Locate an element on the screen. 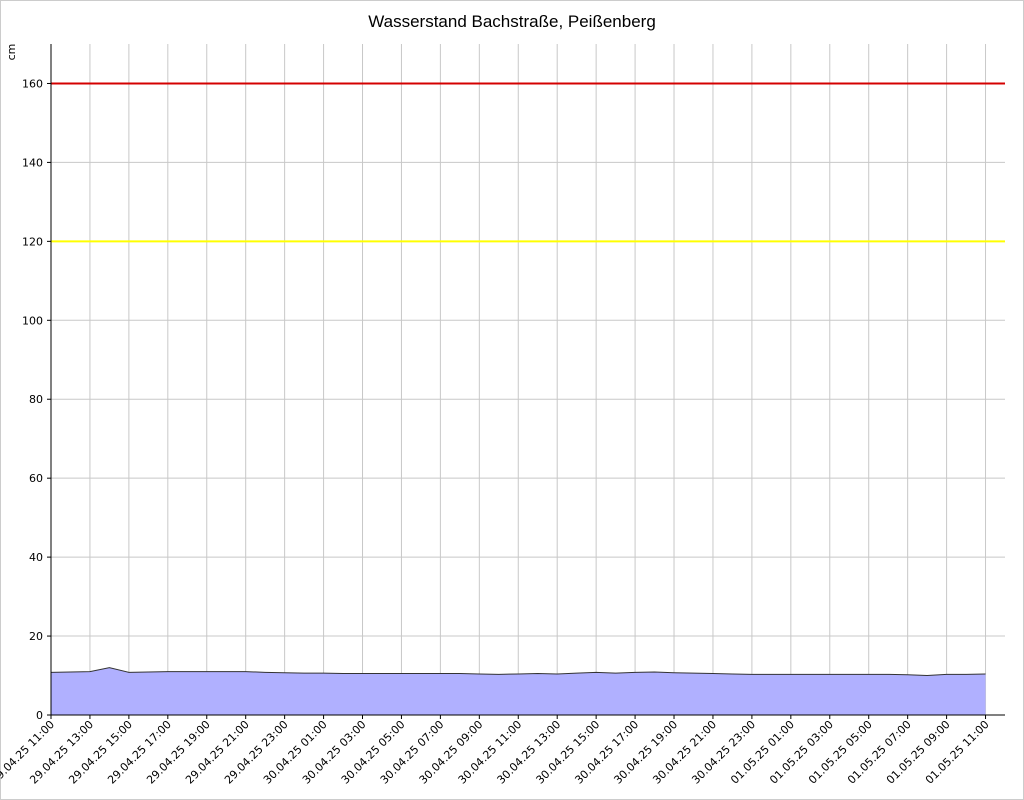 This screenshot has width=1024, height=800. y-tick-label: 80 is located at coordinates (36, 399).